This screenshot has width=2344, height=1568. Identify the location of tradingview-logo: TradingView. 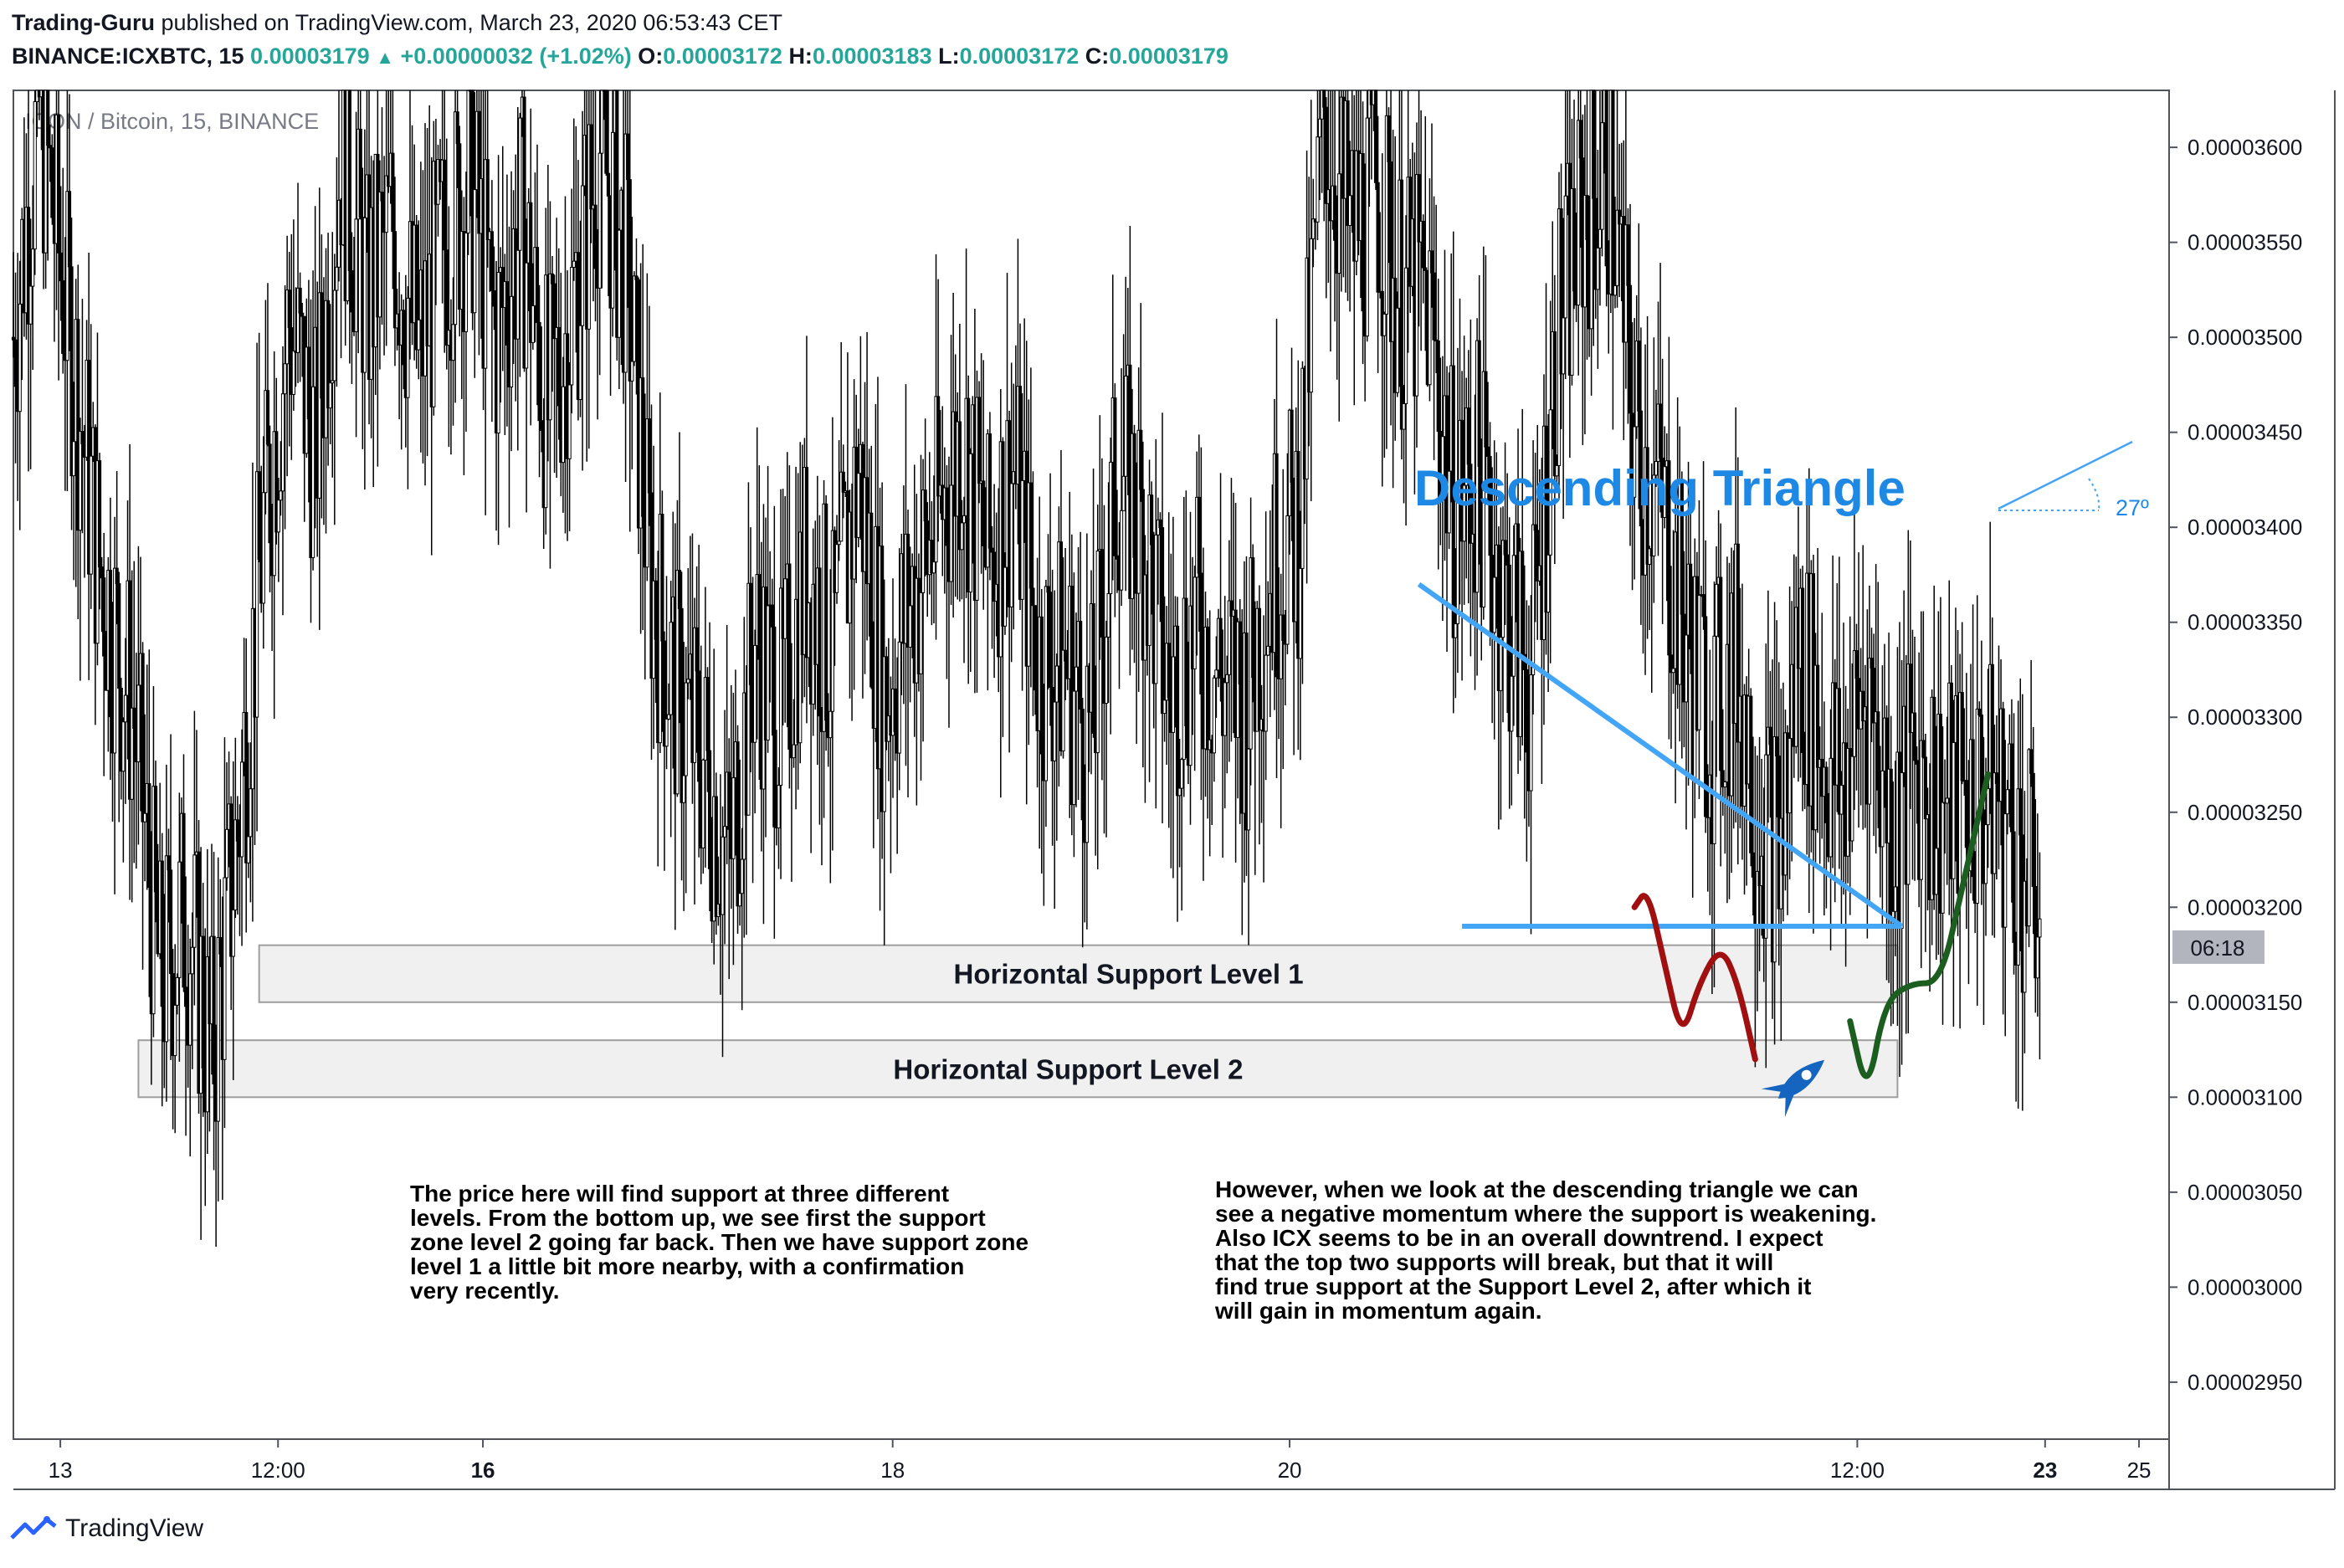
(106, 1529).